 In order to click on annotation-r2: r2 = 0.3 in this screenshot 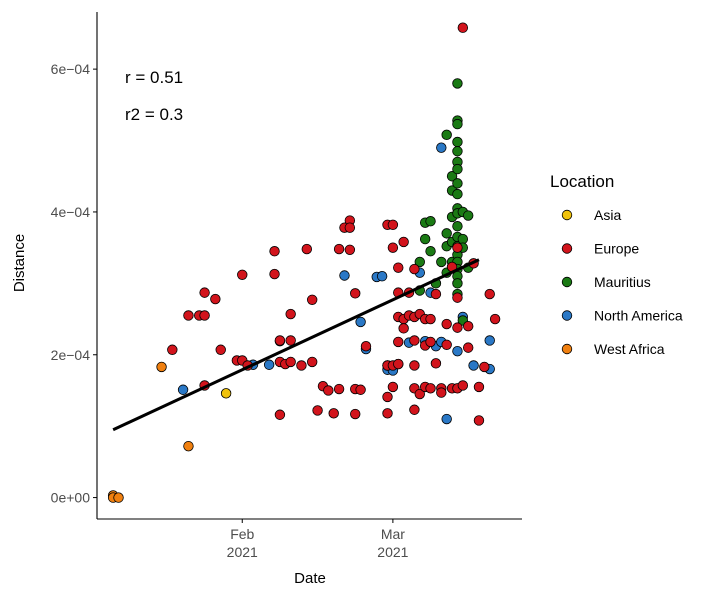, I will do `click(154, 114)`.